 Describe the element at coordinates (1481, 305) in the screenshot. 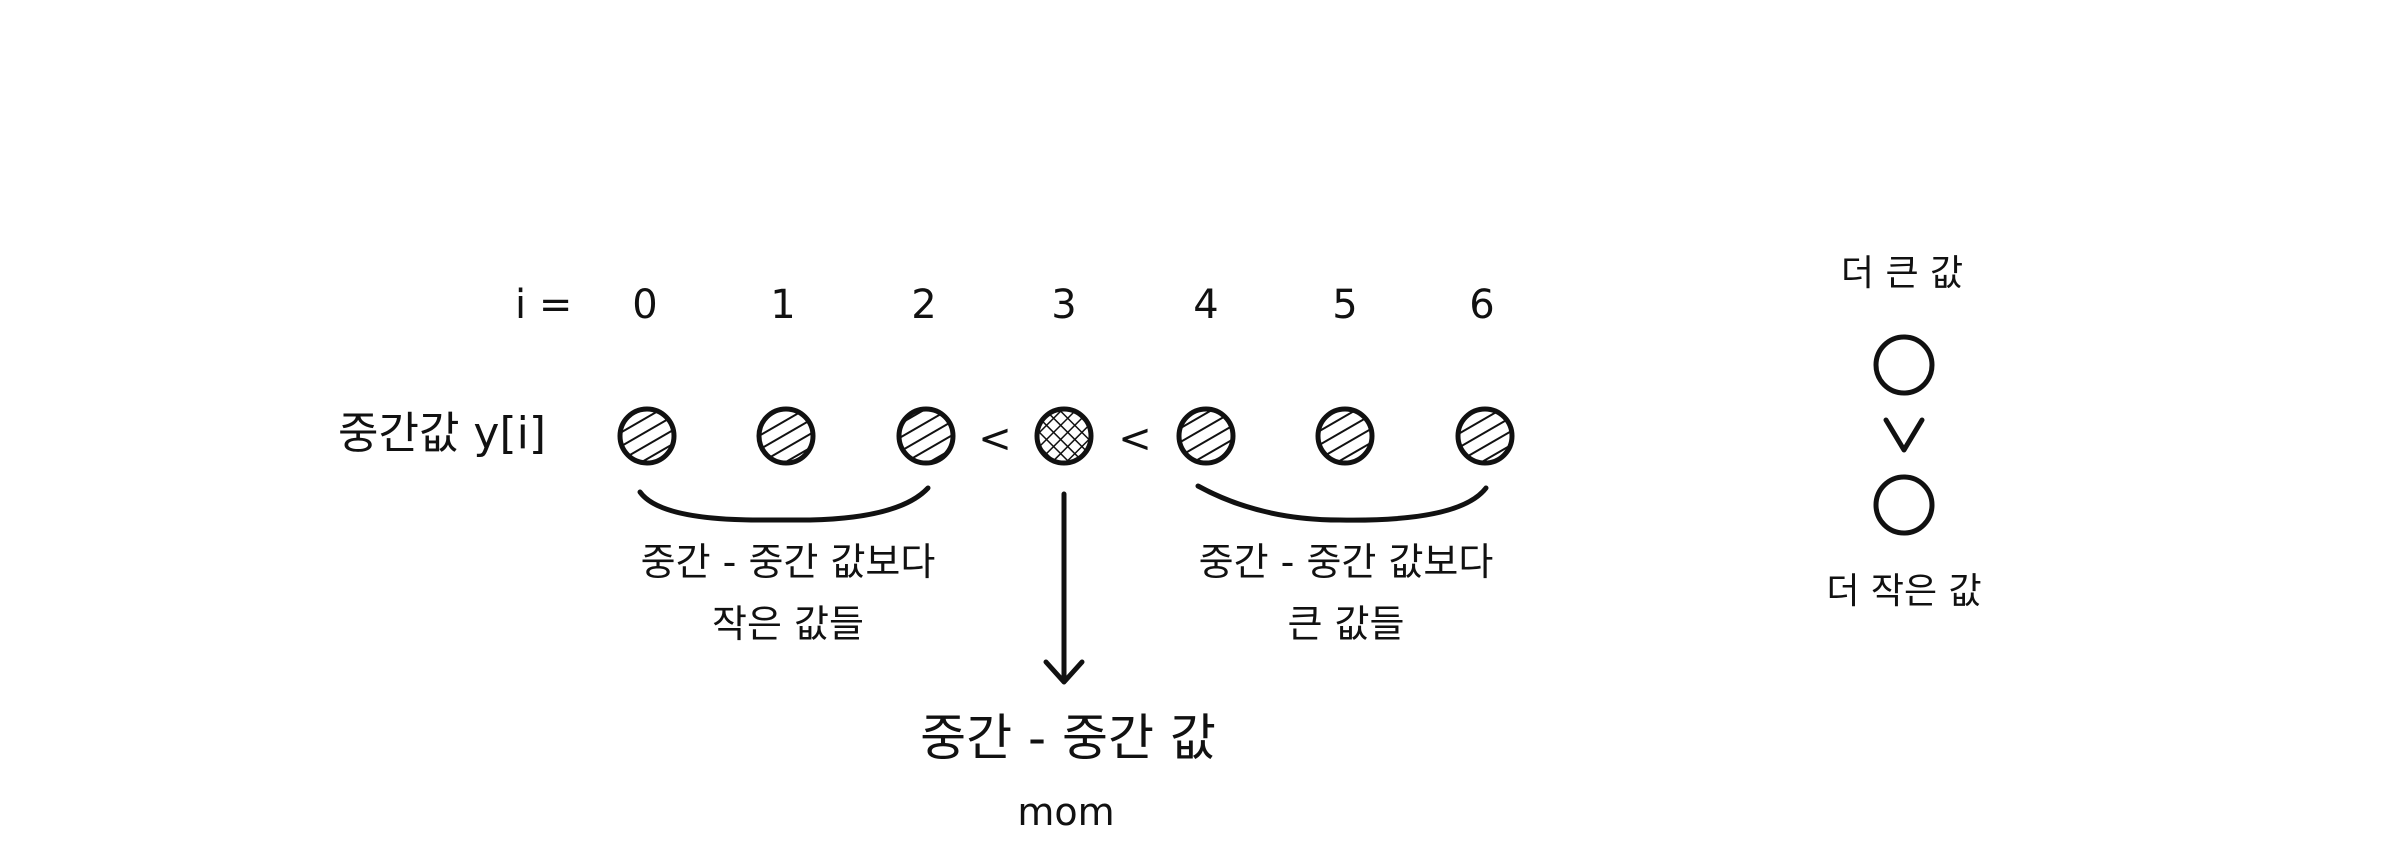

I see `index-label-6: 6` at that location.